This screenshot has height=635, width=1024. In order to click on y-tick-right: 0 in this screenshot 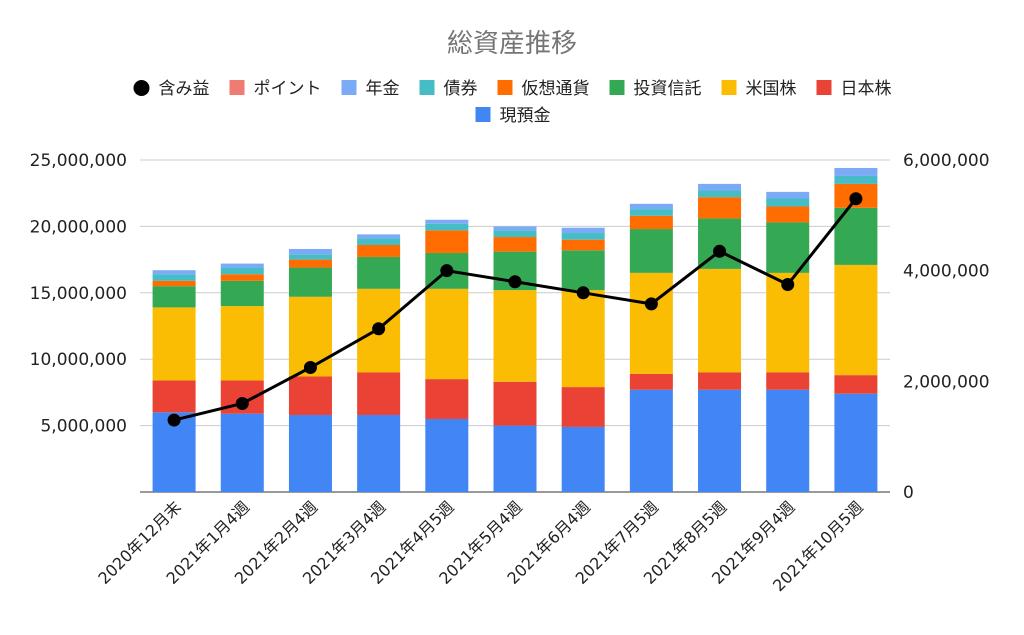, I will do `click(908, 493)`.